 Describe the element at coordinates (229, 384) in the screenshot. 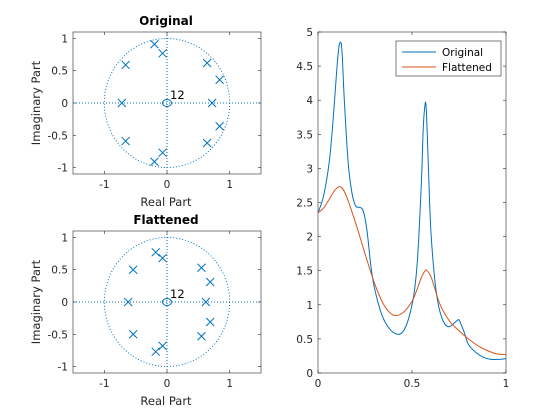

I see `flattened-xtick-label: 1` at that location.